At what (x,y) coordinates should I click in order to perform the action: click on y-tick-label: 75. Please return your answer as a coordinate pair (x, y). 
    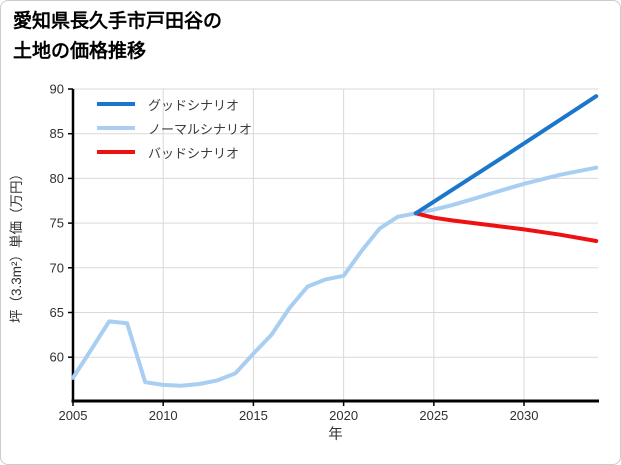
    Looking at the image, I should click on (57, 223).